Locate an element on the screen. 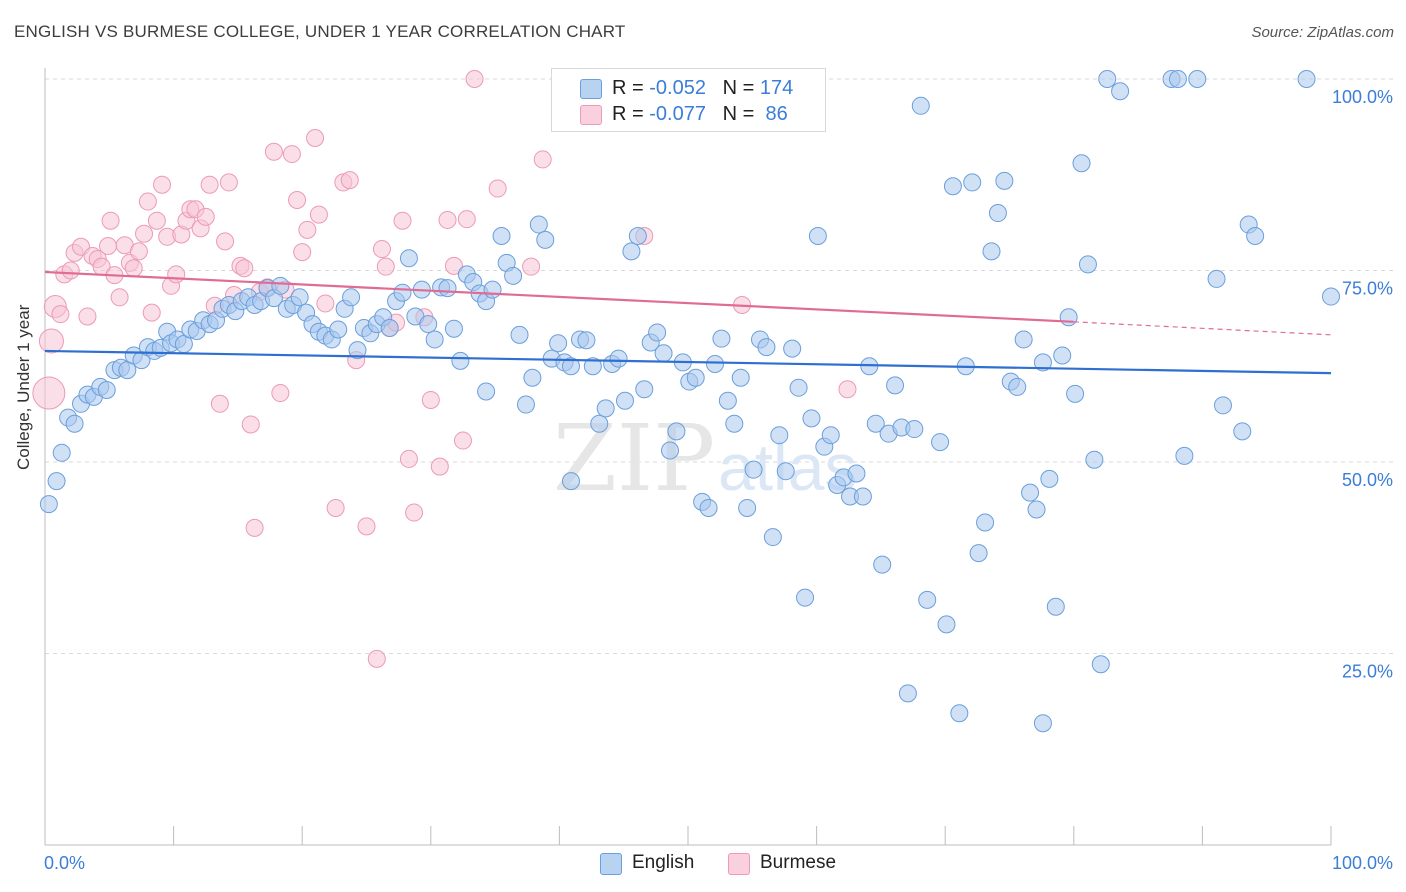  stats-legend: R = -0.052 N = 174 R = -0.077 N = 86 is located at coordinates (688, 100).